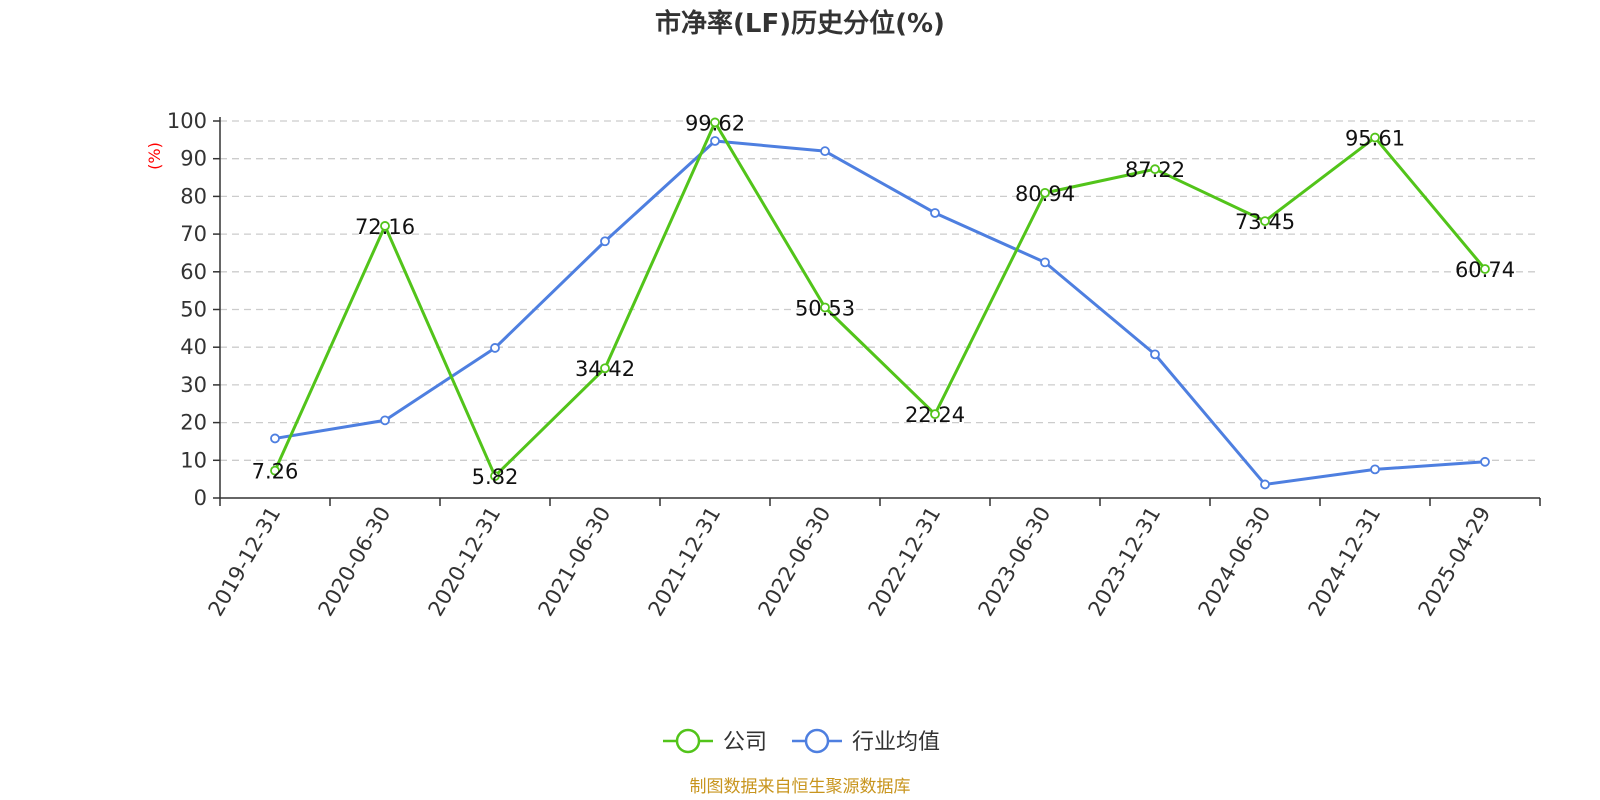 The height and width of the screenshot is (800, 1600). I want to click on data-label: 95.61, so click(1375, 139).